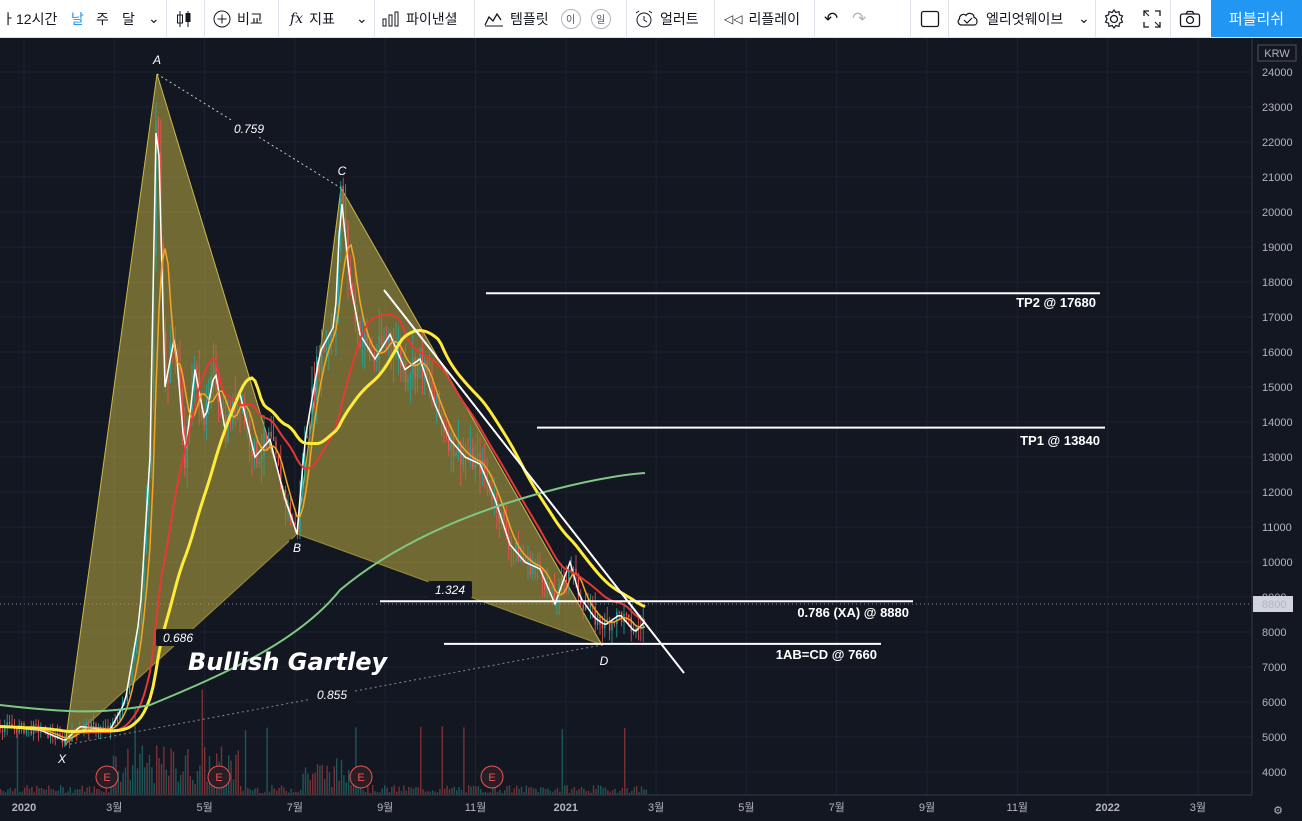 The height and width of the screenshot is (821, 1302). What do you see at coordinates (8, 18) in the screenshot?
I see `symbol-search: ㅏ` at bounding box center [8, 18].